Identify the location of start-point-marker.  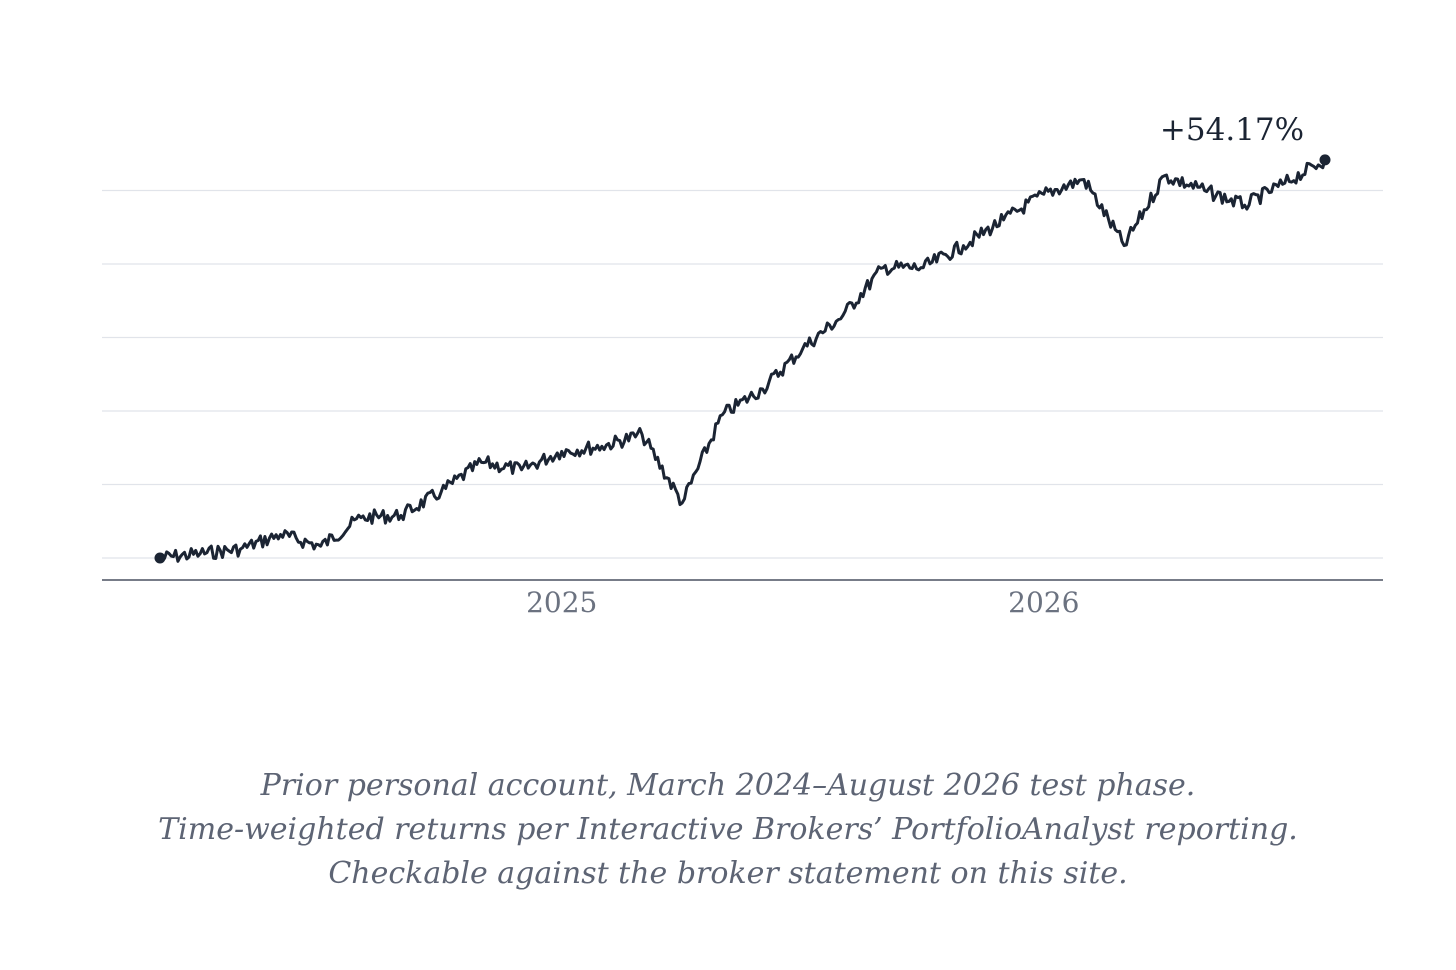
(160, 558).